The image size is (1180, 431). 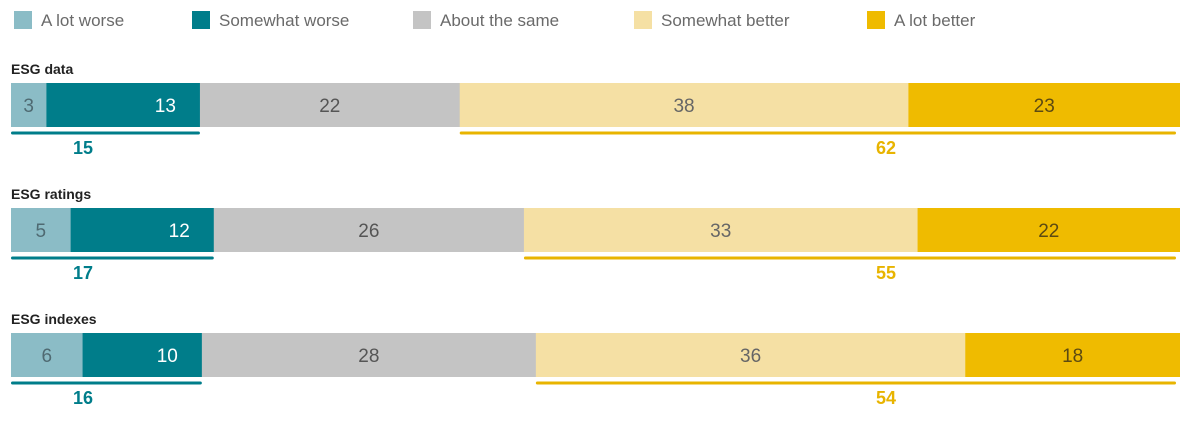 I want to click on bar-value-label-esg-indexes-somewhat-worse: 10, so click(x=167, y=356).